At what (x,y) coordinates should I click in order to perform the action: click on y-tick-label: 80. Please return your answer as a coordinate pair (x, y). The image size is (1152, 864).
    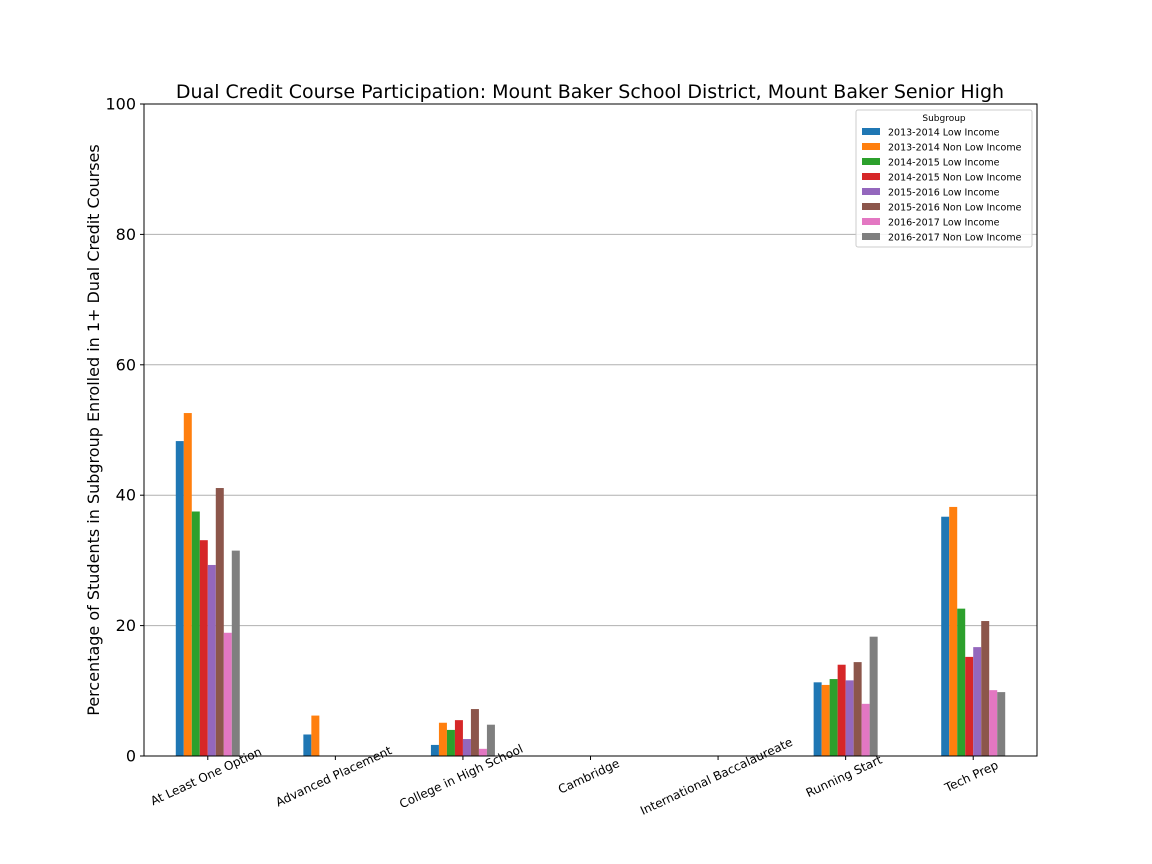
    Looking at the image, I should click on (126, 234).